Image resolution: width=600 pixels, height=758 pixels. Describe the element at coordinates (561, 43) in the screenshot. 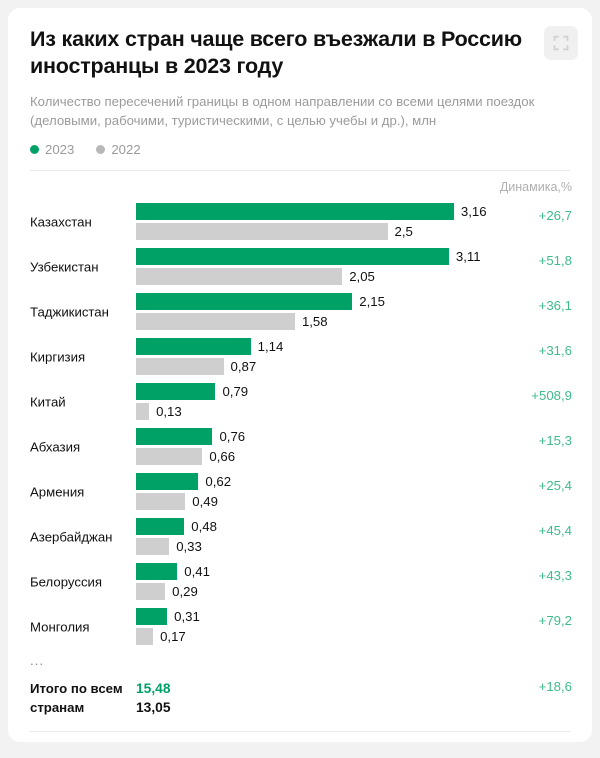

I see `expand-fullscreen-icon` at that location.